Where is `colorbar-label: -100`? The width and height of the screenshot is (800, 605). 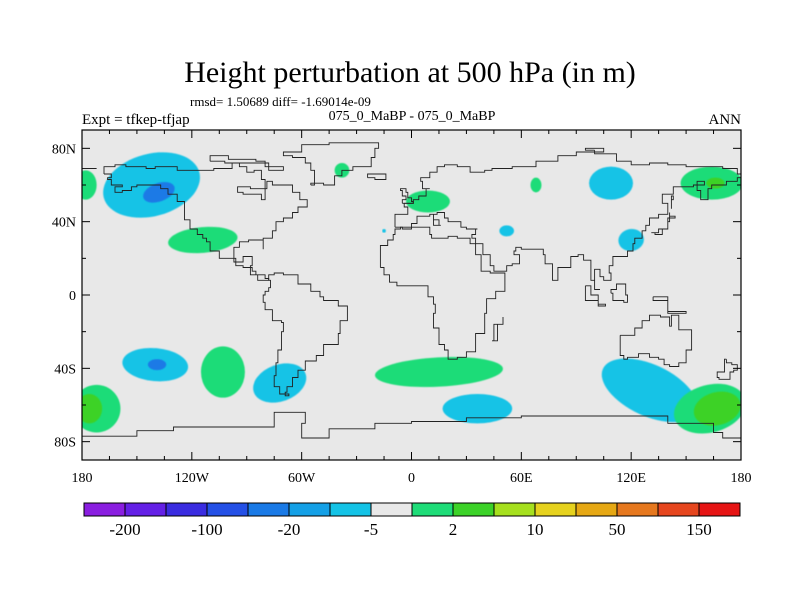 colorbar-label: -100 is located at coordinates (206, 529).